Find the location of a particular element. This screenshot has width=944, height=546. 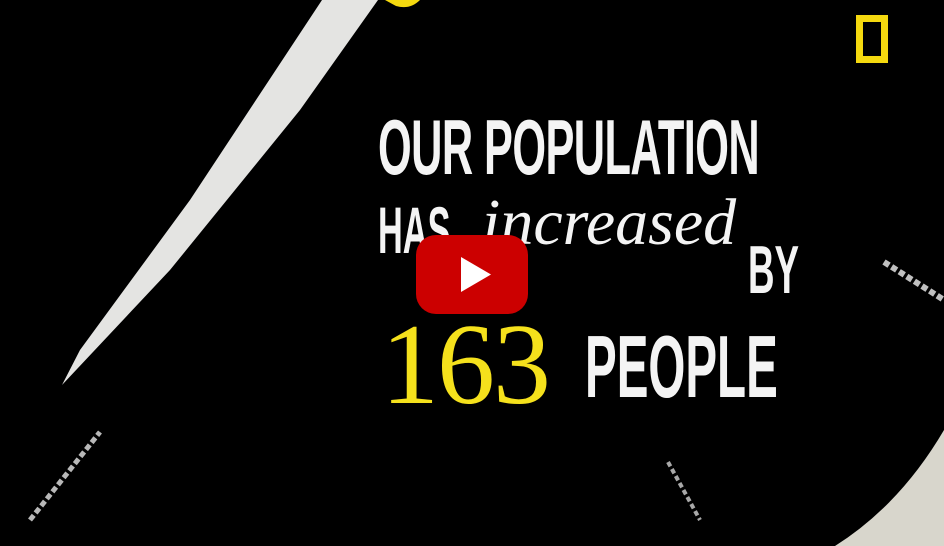

pale-corner-shape is located at coordinates (889, 488).